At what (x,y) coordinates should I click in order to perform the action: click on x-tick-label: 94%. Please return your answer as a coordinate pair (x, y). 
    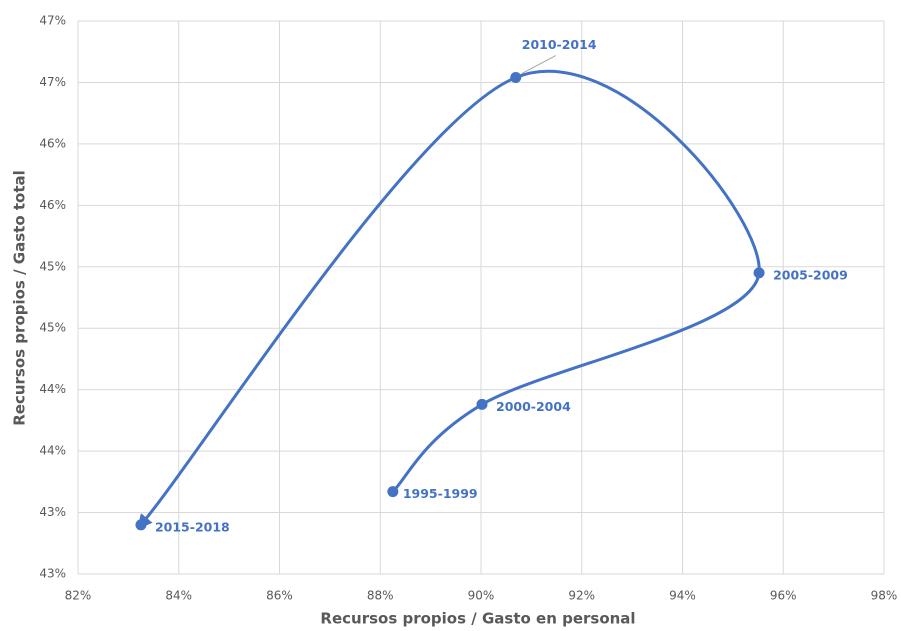
    Looking at the image, I should click on (682, 596).